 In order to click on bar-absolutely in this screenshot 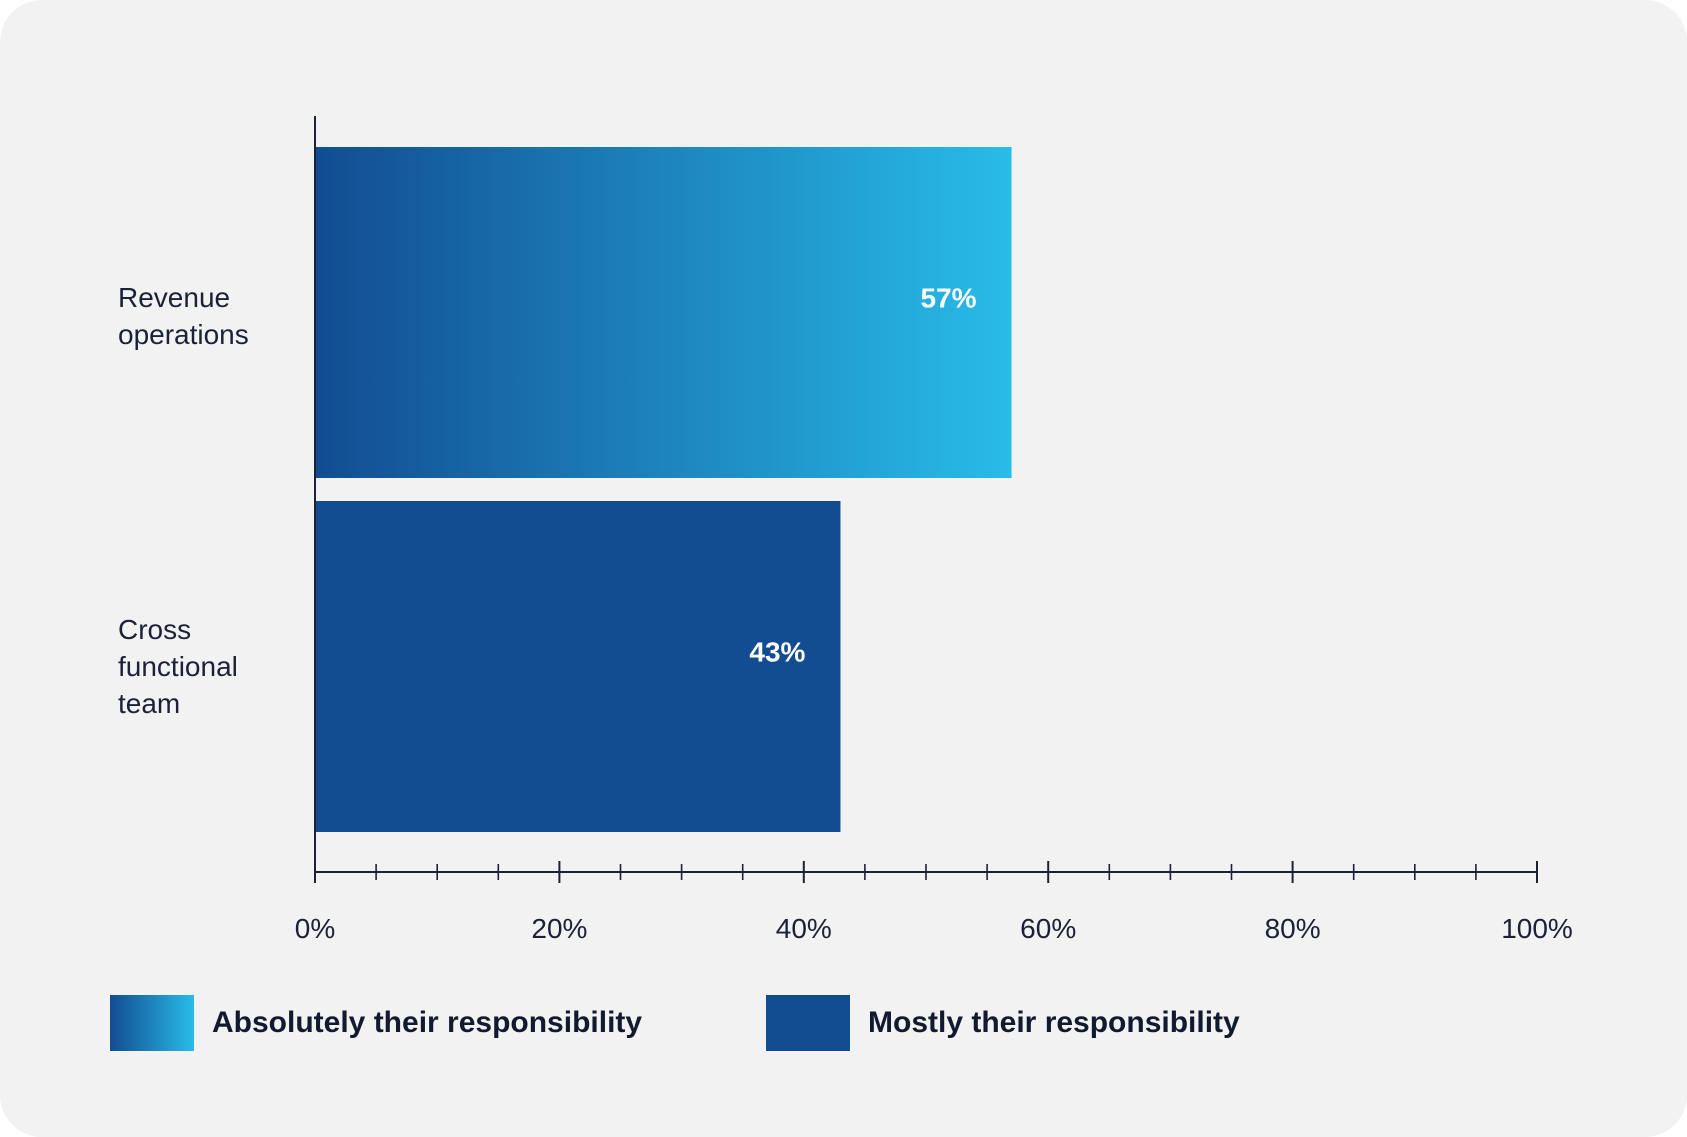, I will do `click(663, 312)`.